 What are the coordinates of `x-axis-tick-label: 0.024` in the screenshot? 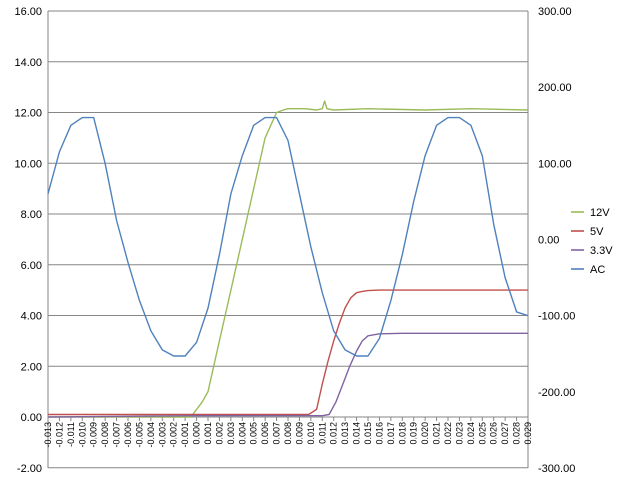 It's located at (471, 433).